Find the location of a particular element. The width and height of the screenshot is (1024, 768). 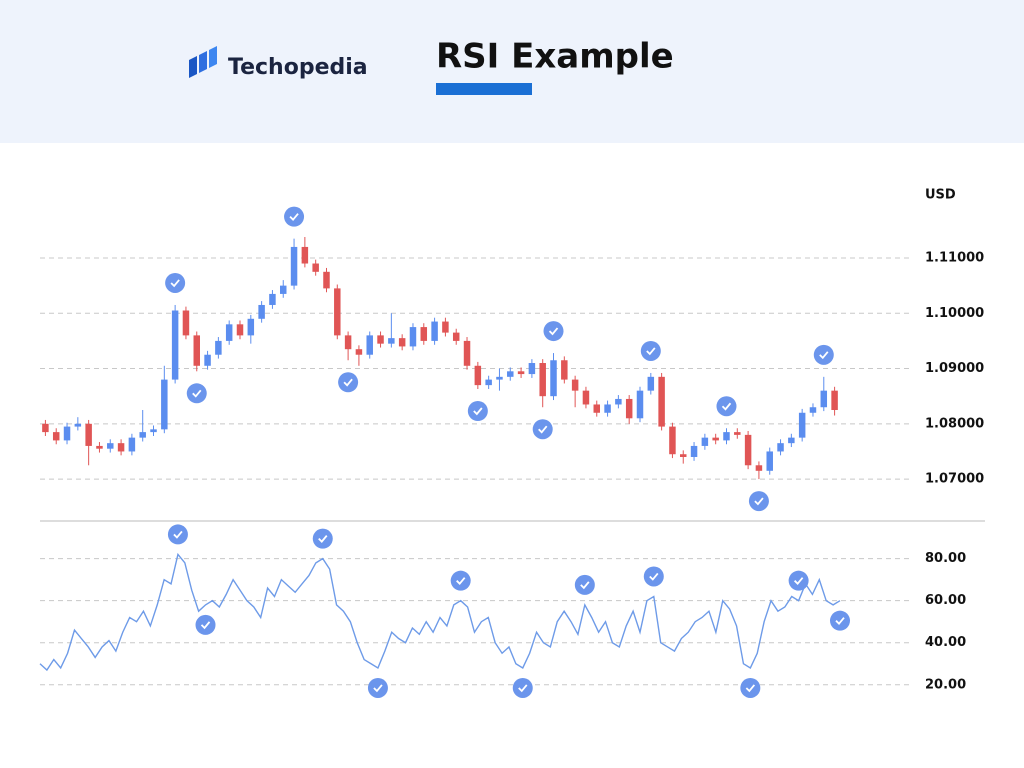

y-tick-label: 40.00 is located at coordinates (945, 642).